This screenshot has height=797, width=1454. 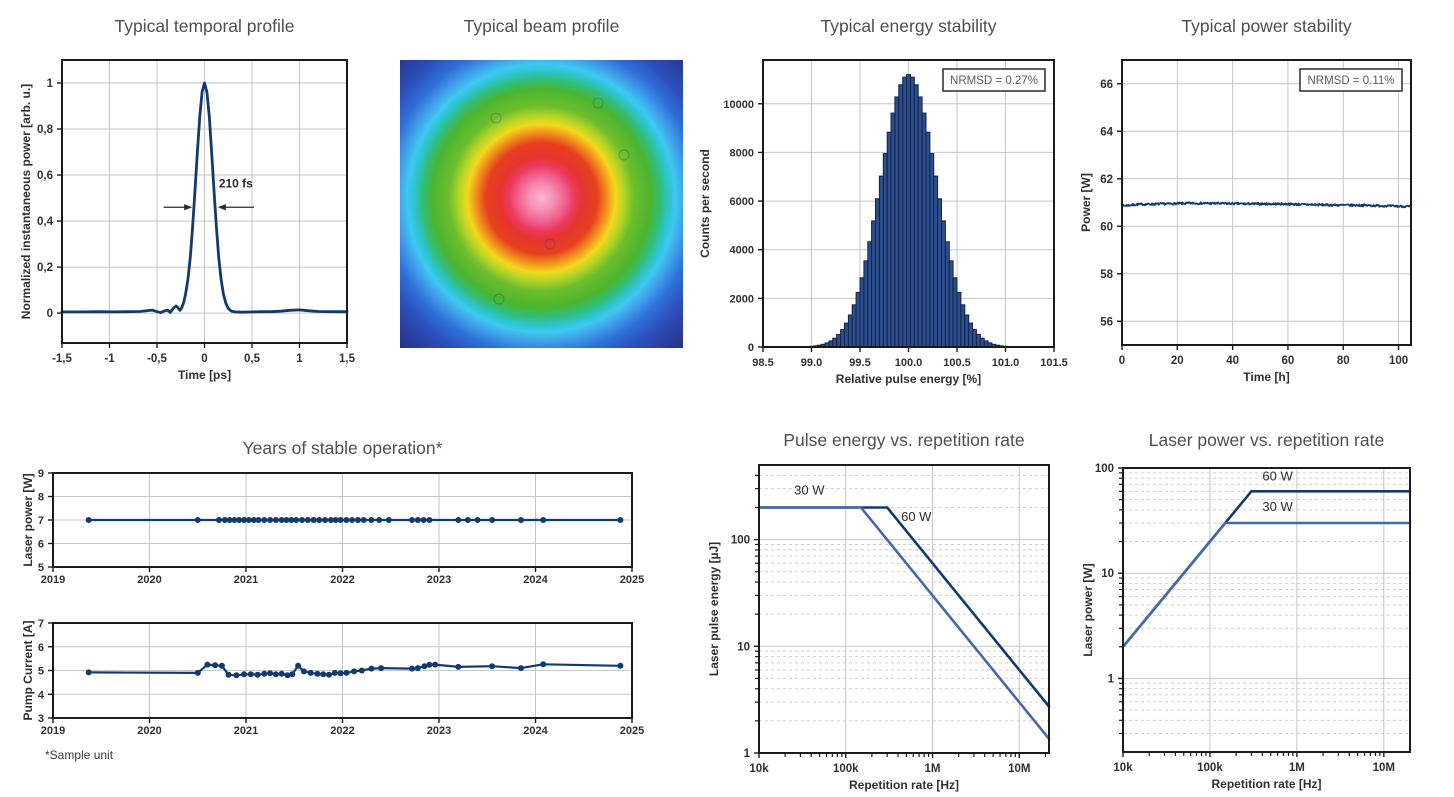 What do you see at coordinates (909, 363) in the screenshot?
I see `svg-text: 100.0` at bounding box center [909, 363].